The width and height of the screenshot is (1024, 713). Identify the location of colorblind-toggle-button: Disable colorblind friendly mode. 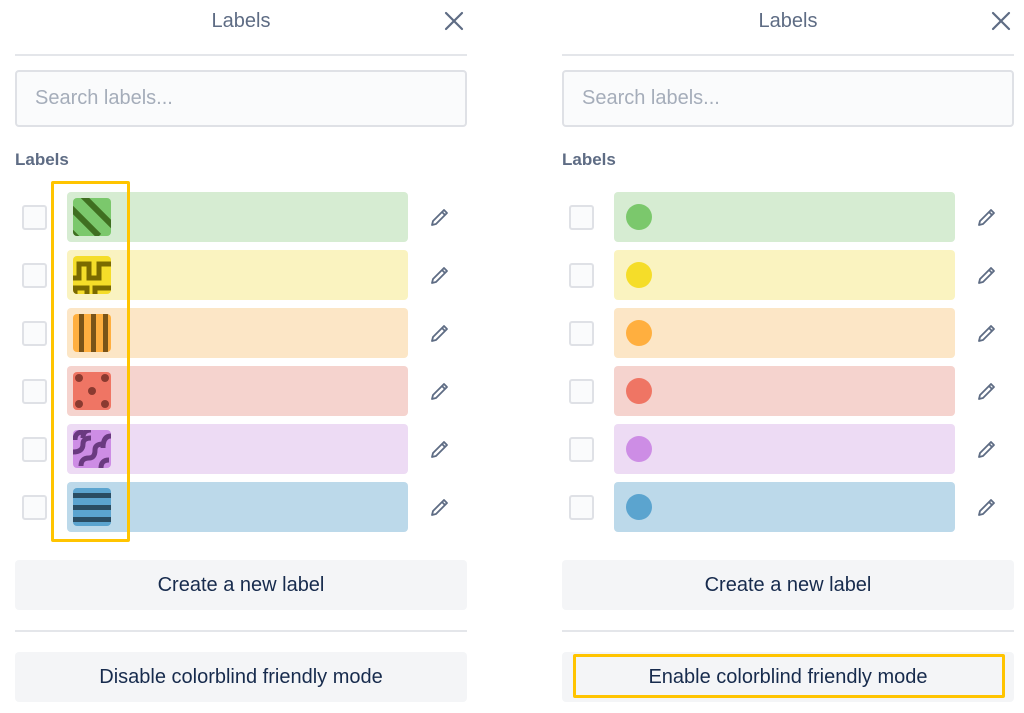
(241, 677).